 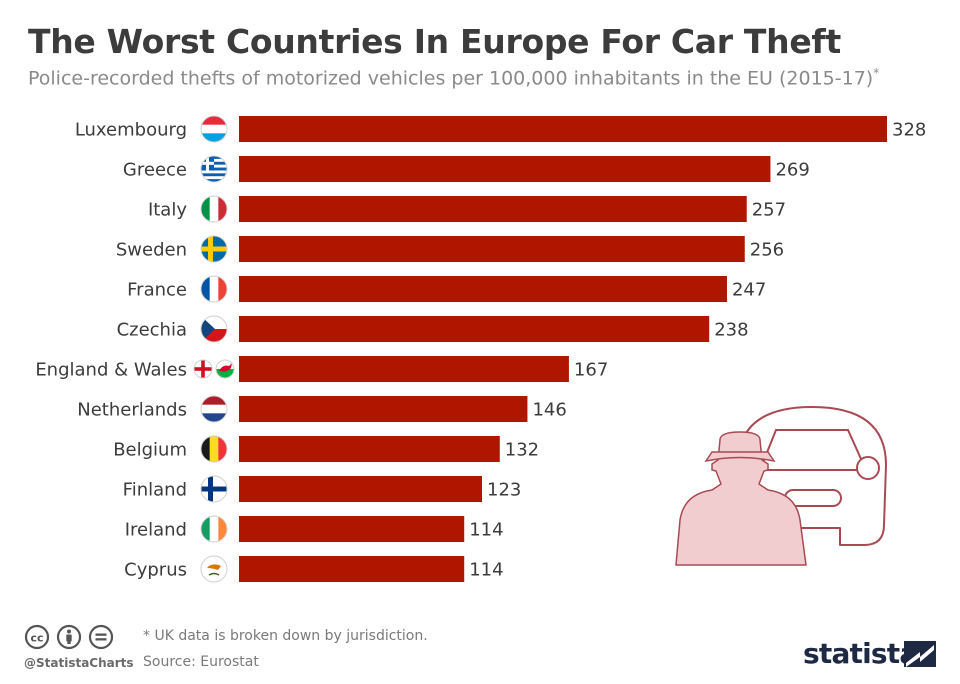 What do you see at coordinates (214, 329) in the screenshot?
I see `czechia-flag-icon` at bounding box center [214, 329].